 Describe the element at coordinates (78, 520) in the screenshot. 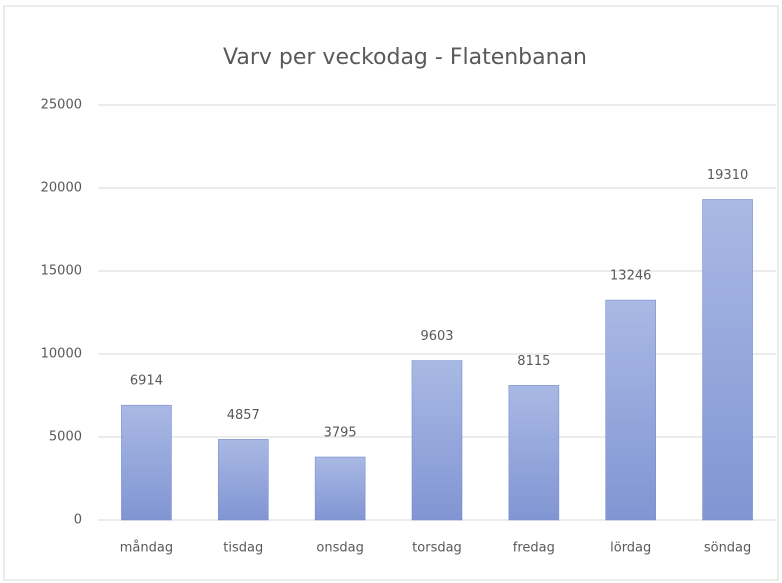

I see `y-tick-label: 0` at that location.